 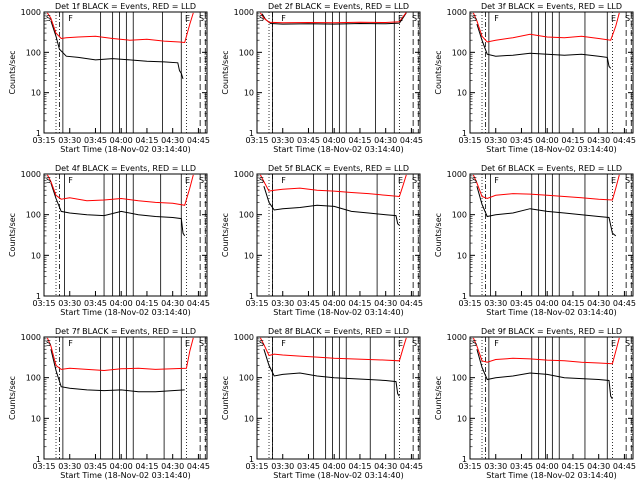 What do you see at coordinates (338, 168) in the screenshot?
I see `panel-title: Det 5f BLACK = Events, RED = LLD` at bounding box center [338, 168].